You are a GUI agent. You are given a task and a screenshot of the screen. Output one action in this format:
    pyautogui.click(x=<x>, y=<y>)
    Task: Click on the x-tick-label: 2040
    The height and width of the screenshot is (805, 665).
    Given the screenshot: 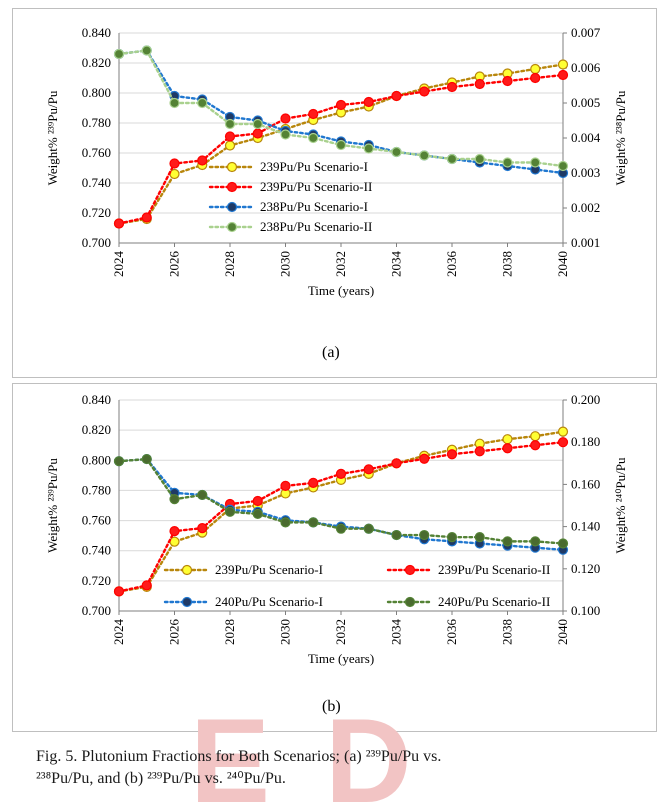 What is the action you would take?
    pyautogui.click(x=562, y=264)
    